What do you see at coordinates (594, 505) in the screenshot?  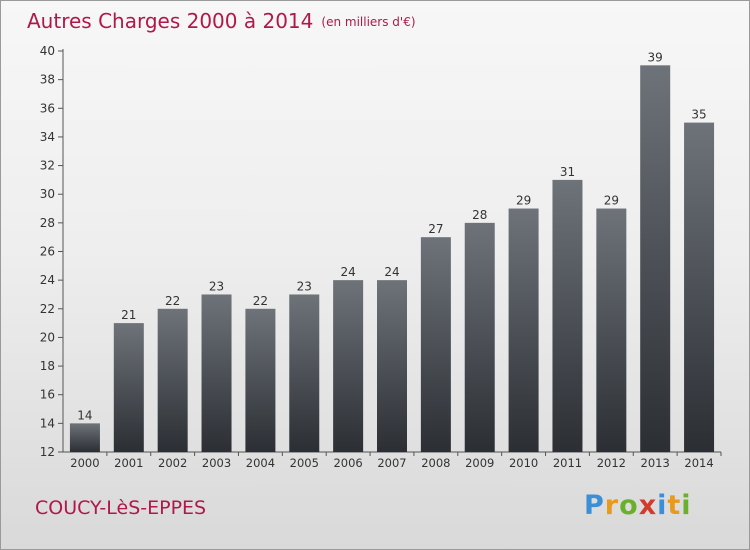 I see `logo-letter: P` at bounding box center [594, 505].